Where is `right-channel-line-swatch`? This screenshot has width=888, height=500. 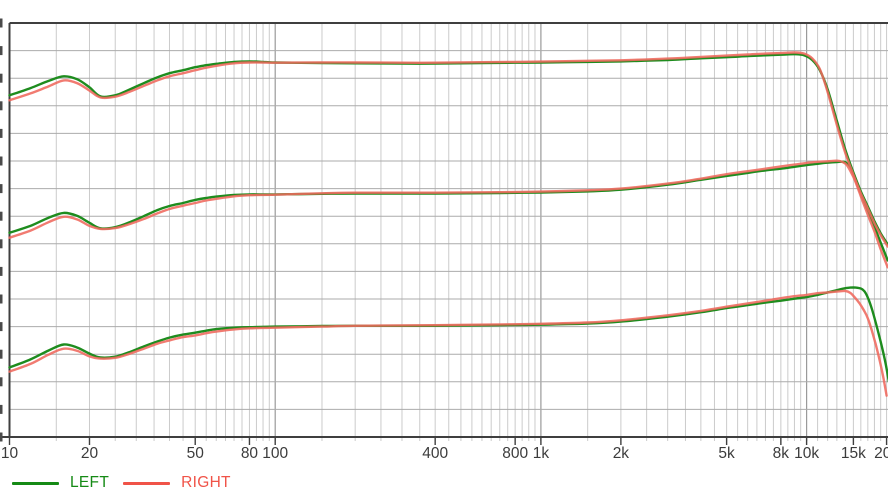
right-channel-line-swatch is located at coordinates (147, 483).